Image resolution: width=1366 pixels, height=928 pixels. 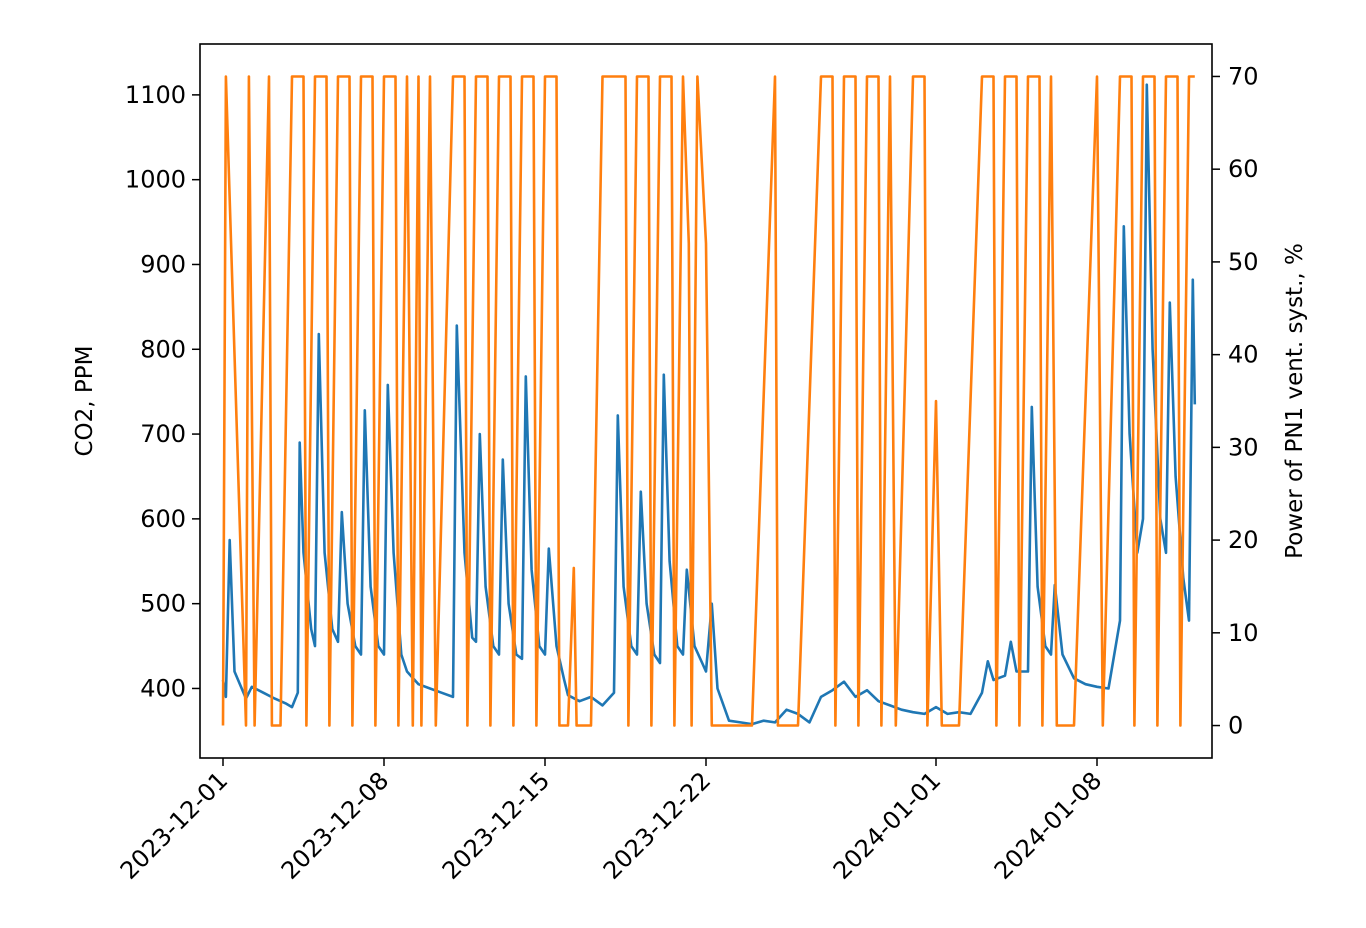 What do you see at coordinates (163, 519) in the screenshot?
I see `y-tick-label: 600` at bounding box center [163, 519].